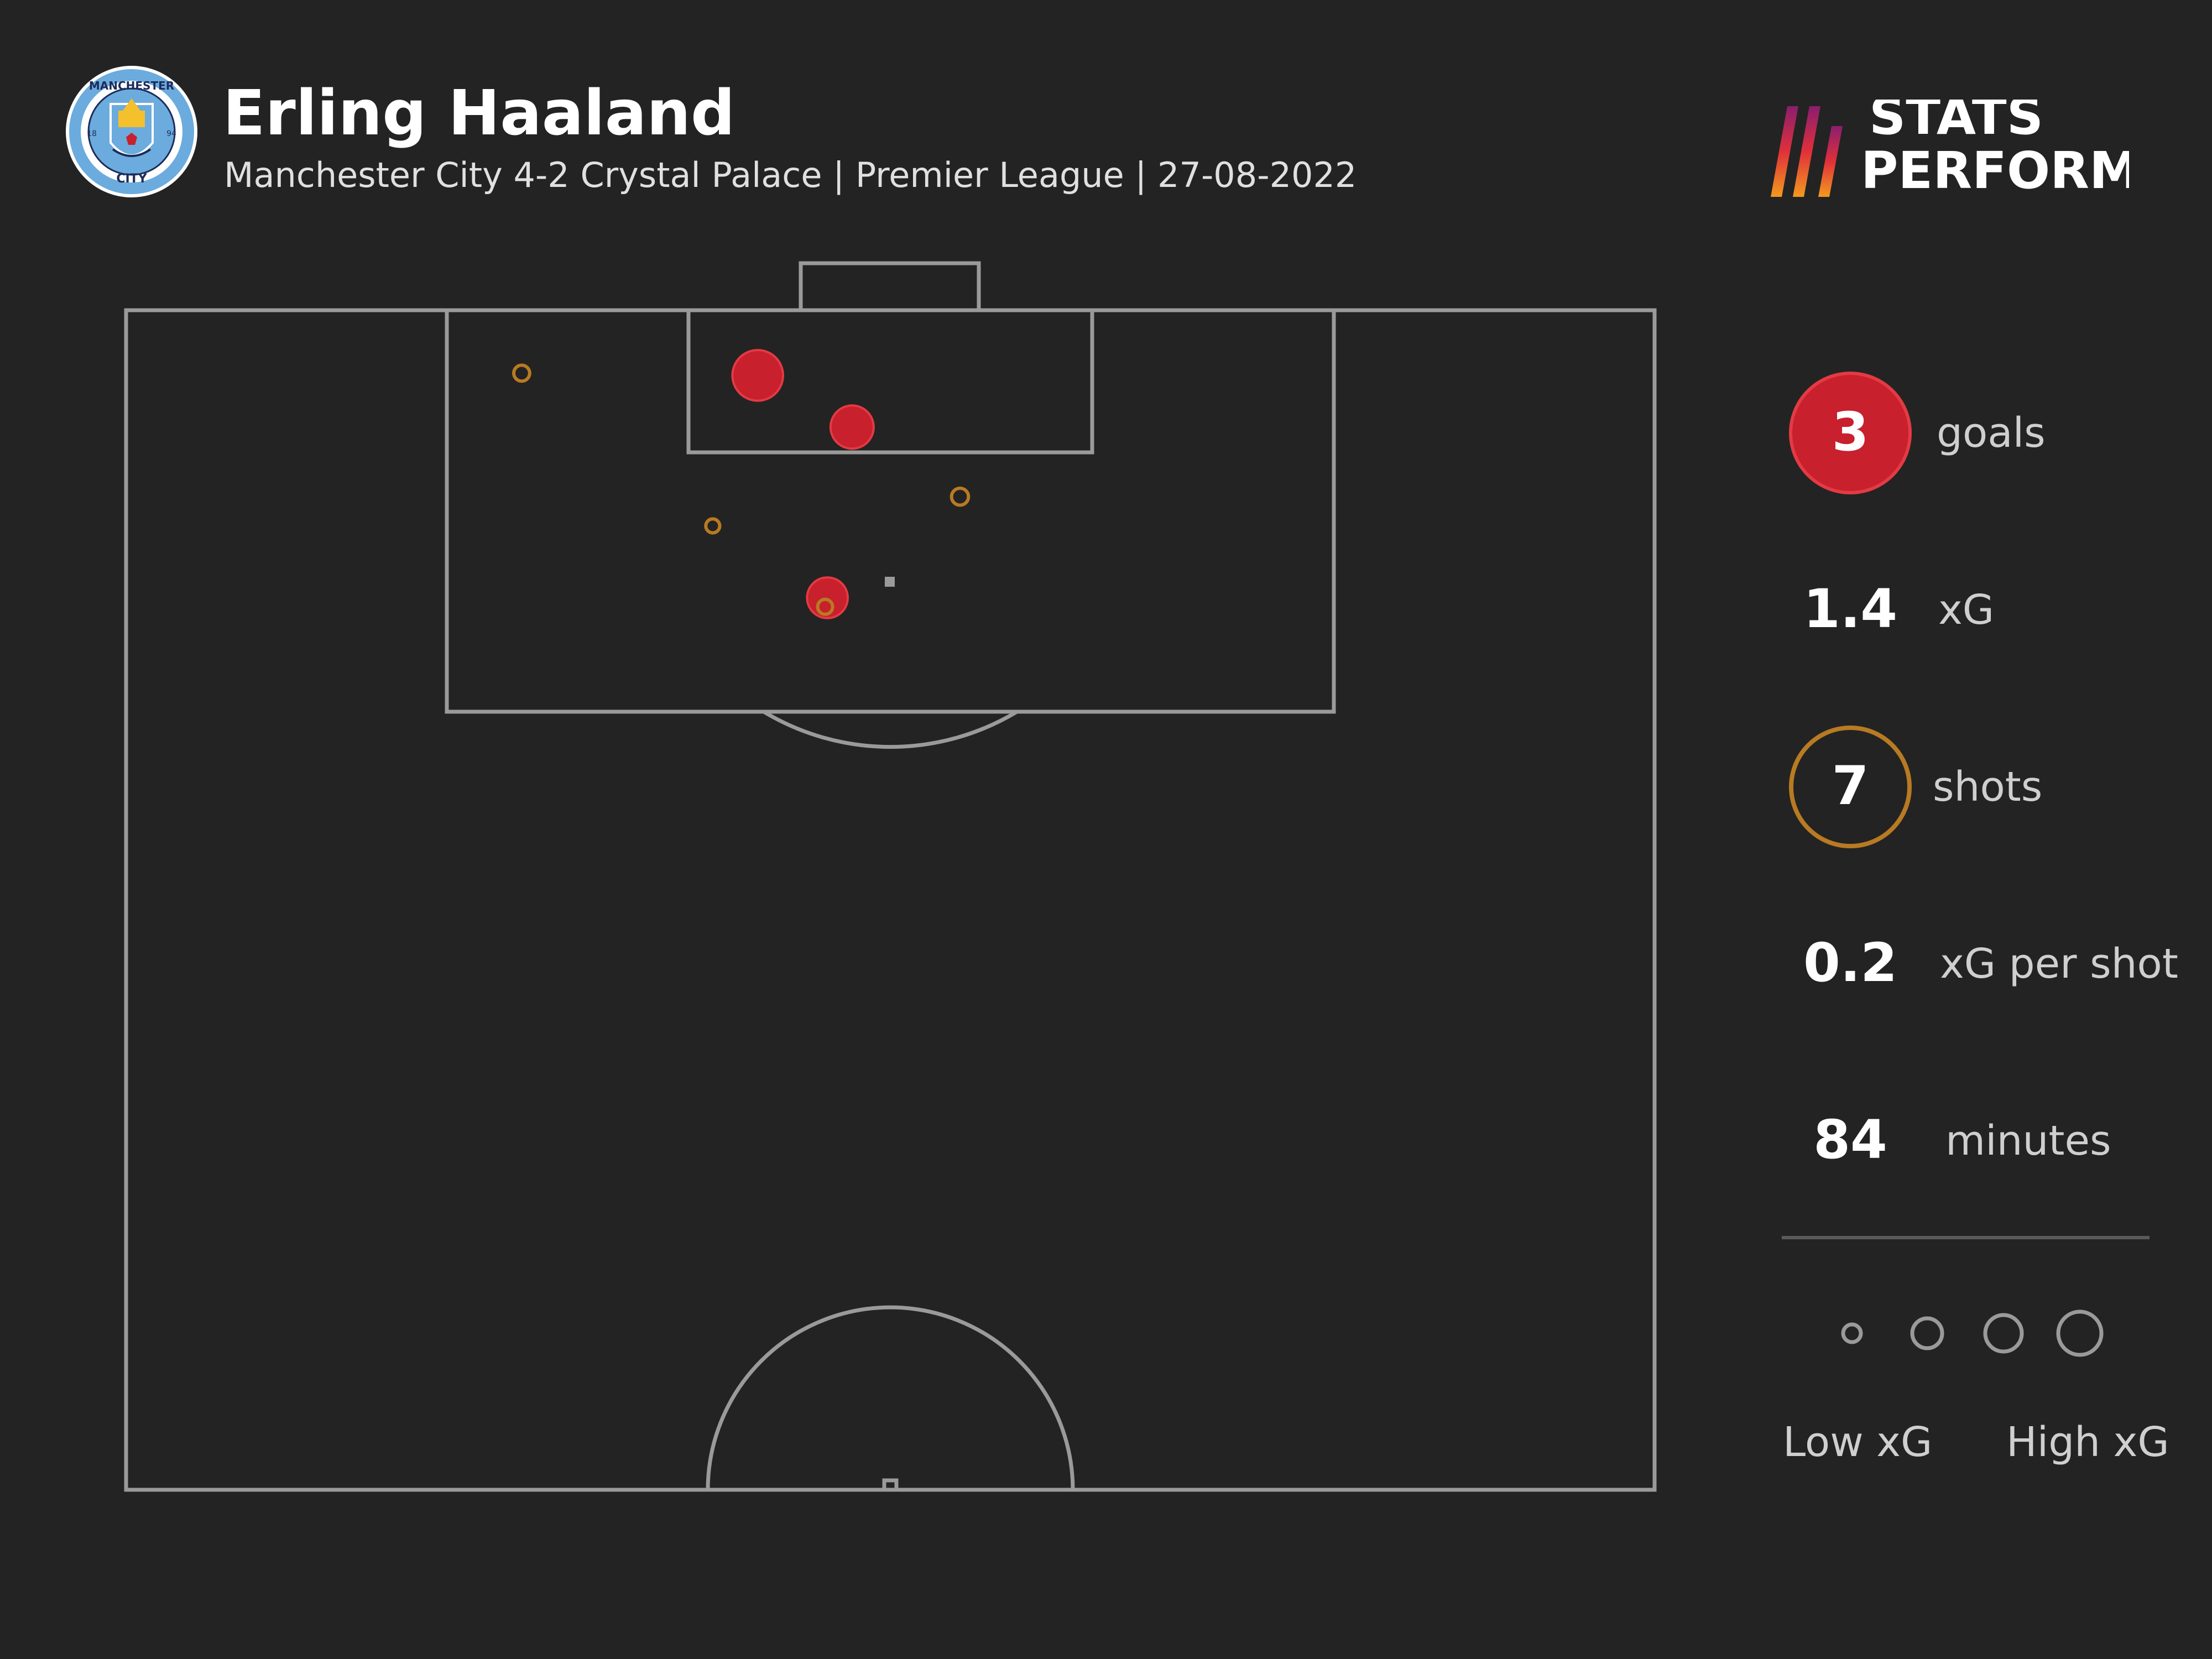 This screenshot has height=1659, width=2212. What do you see at coordinates (2028, 1141) in the screenshot?
I see `stat-minutes-label: minutes` at bounding box center [2028, 1141].